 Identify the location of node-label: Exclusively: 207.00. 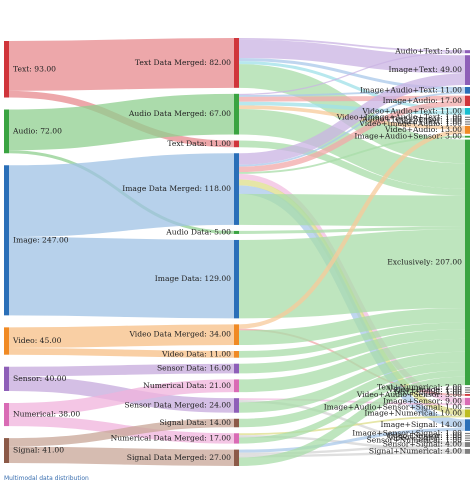
(424, 261).